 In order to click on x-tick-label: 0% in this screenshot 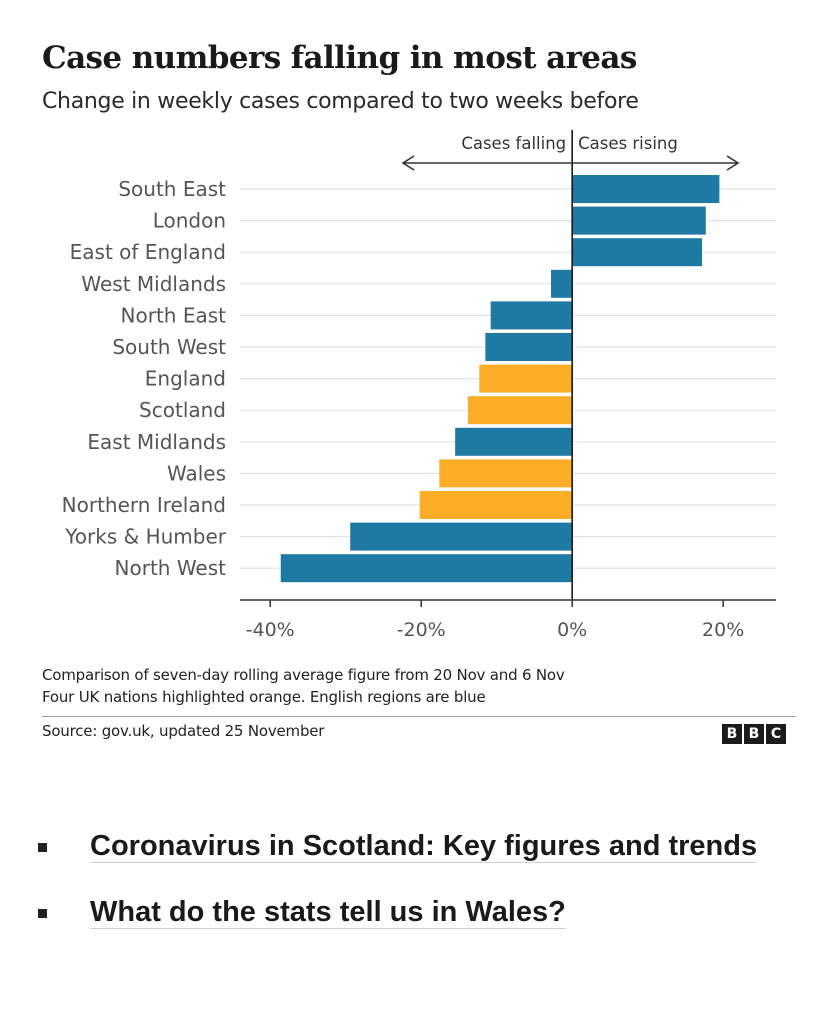, I will do `click(572, 630)`.